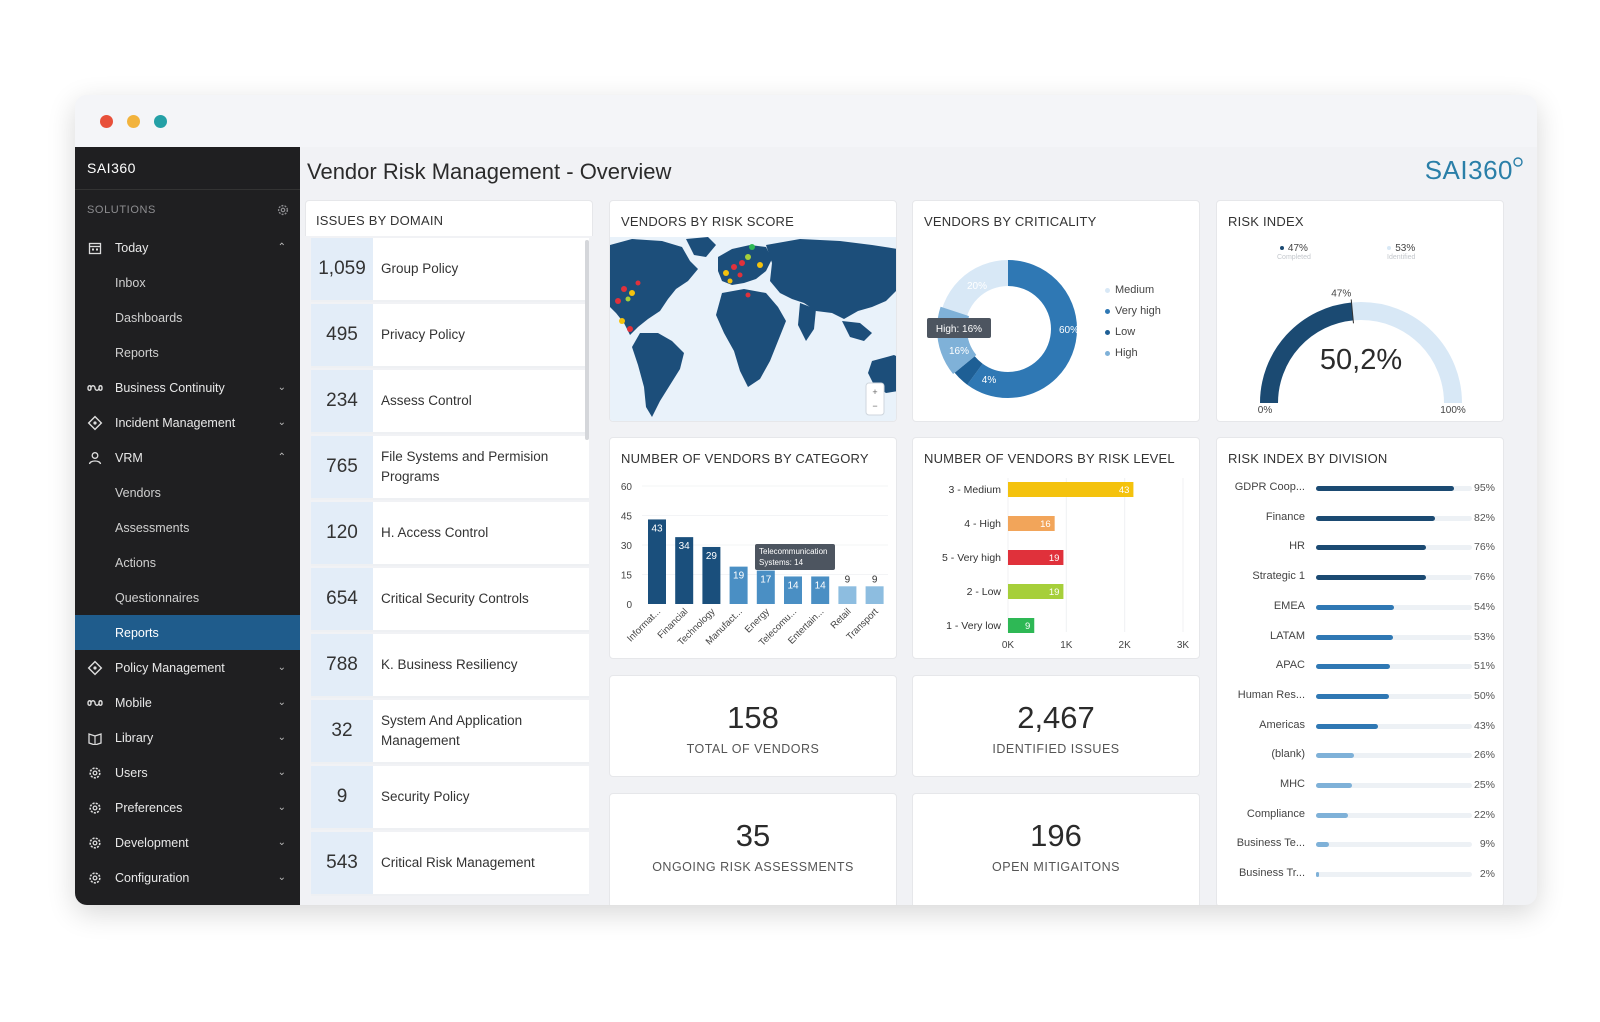  Describe the element at coordinates (380, 220) in the screenshot. I see `issues-card-title: ISSUES BY DOMAIN` at that location.